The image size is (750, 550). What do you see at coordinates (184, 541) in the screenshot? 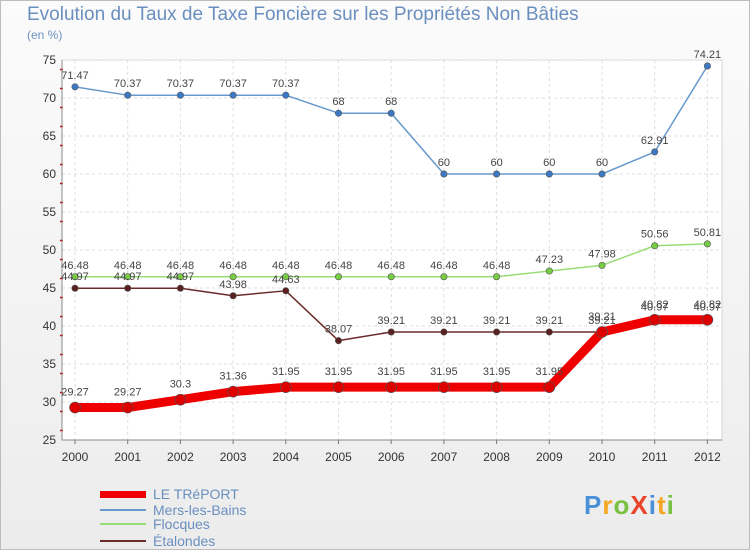
I see `legend-label: Étalondes` at bounding box center [184, 541].